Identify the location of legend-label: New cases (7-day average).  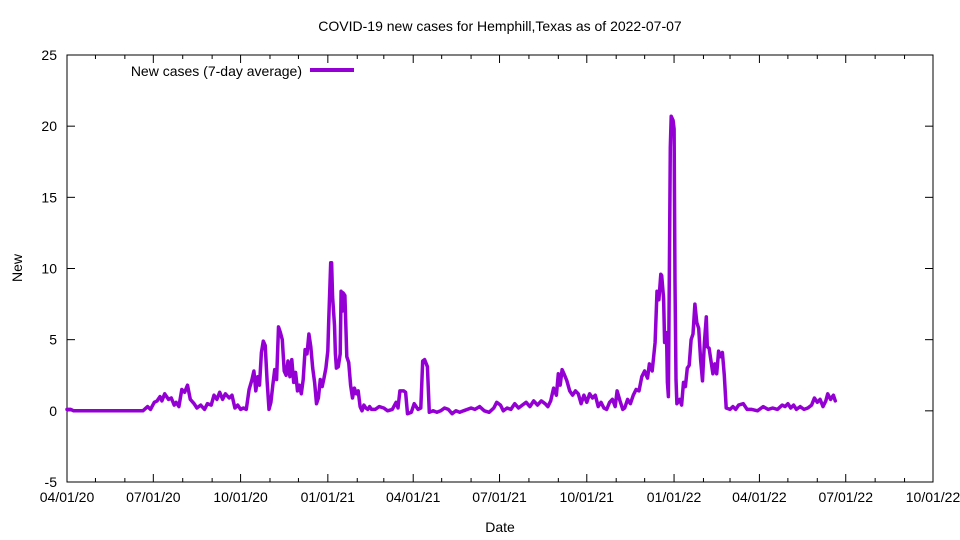
(216, 71).